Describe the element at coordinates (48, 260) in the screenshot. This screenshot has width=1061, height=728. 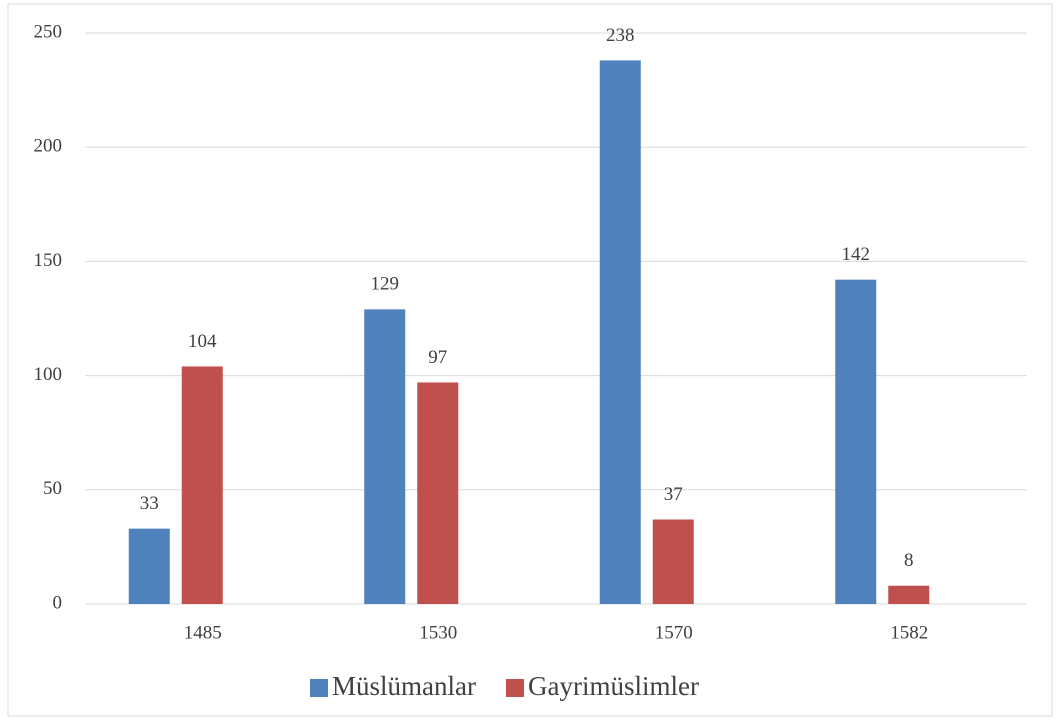
I see `y-tick-label: 150` at that location.